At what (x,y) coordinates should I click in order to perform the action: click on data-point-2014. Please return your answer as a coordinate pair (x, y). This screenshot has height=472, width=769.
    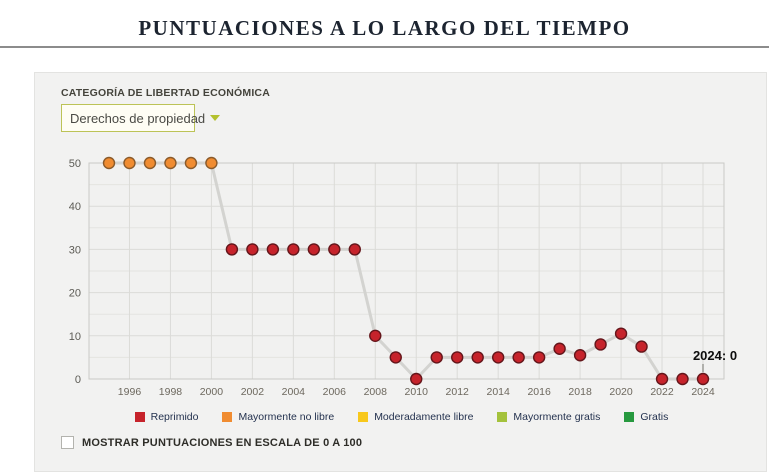
    Looking at the image, I should click on (498, 357).